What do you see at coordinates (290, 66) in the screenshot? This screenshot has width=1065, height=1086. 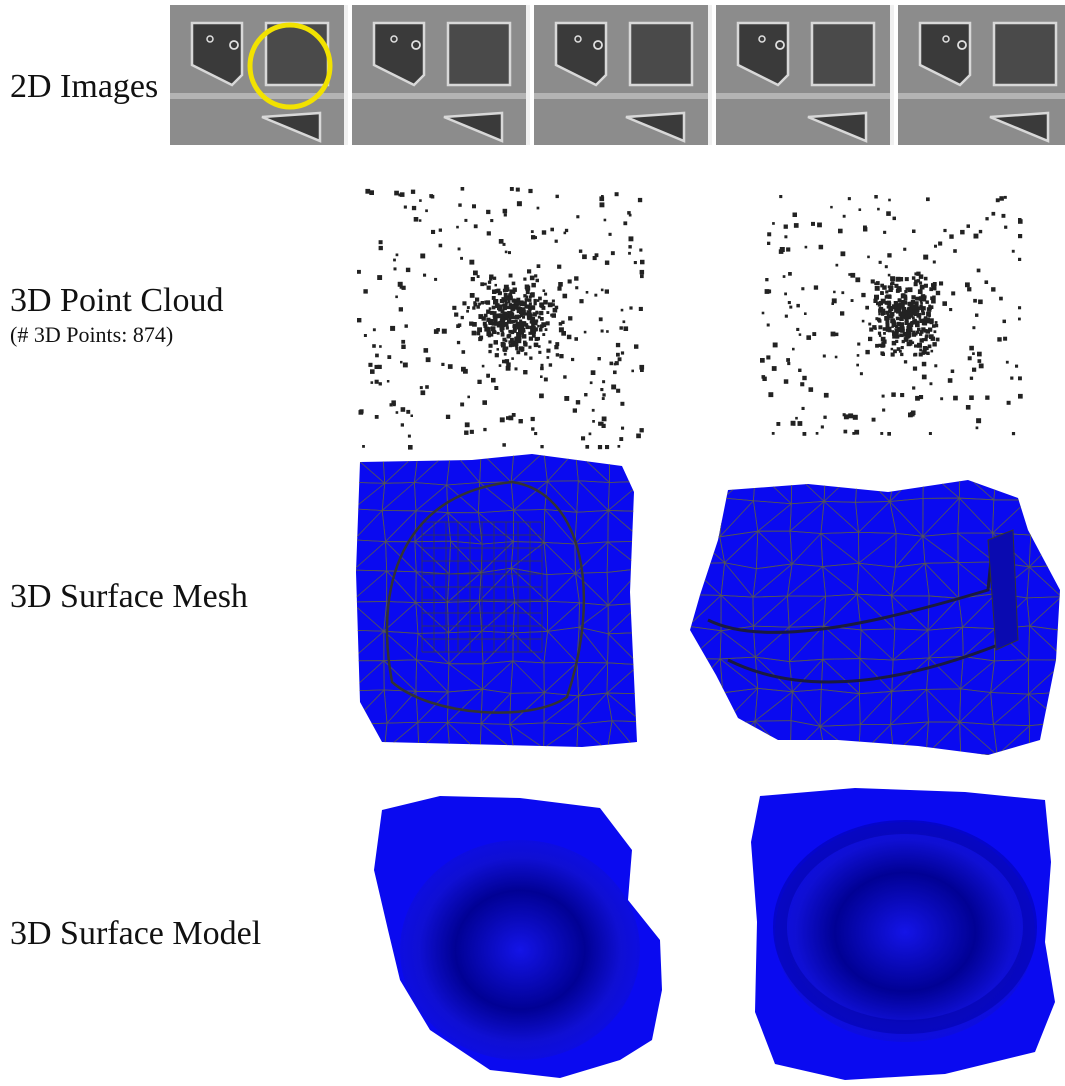 I see `yellow-circle-highlight-icon` at bounding box center [290, 66].